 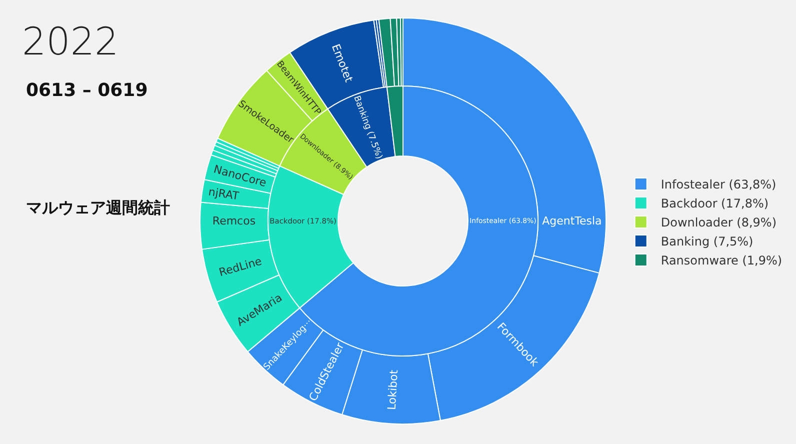 What do you see at coordinates (241, 267) in the screenshot?
I see `slice-label: RedLine` at bounding box center [241, 267].